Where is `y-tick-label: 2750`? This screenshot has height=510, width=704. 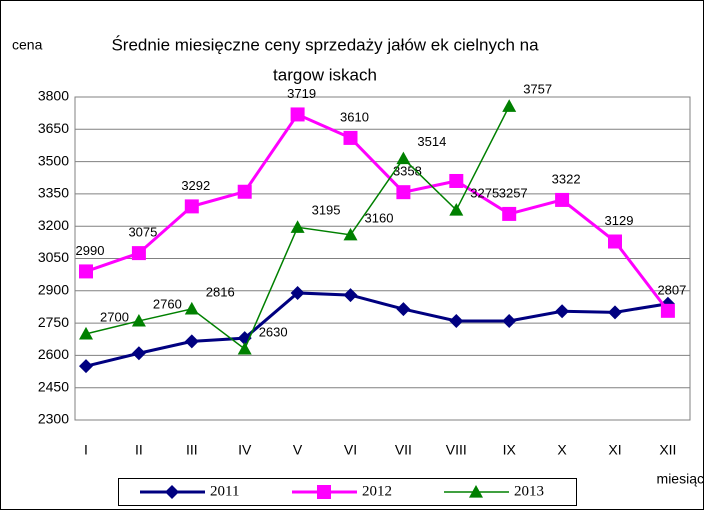 y-tick-label: 2750 is located at coordinates (53, 322).